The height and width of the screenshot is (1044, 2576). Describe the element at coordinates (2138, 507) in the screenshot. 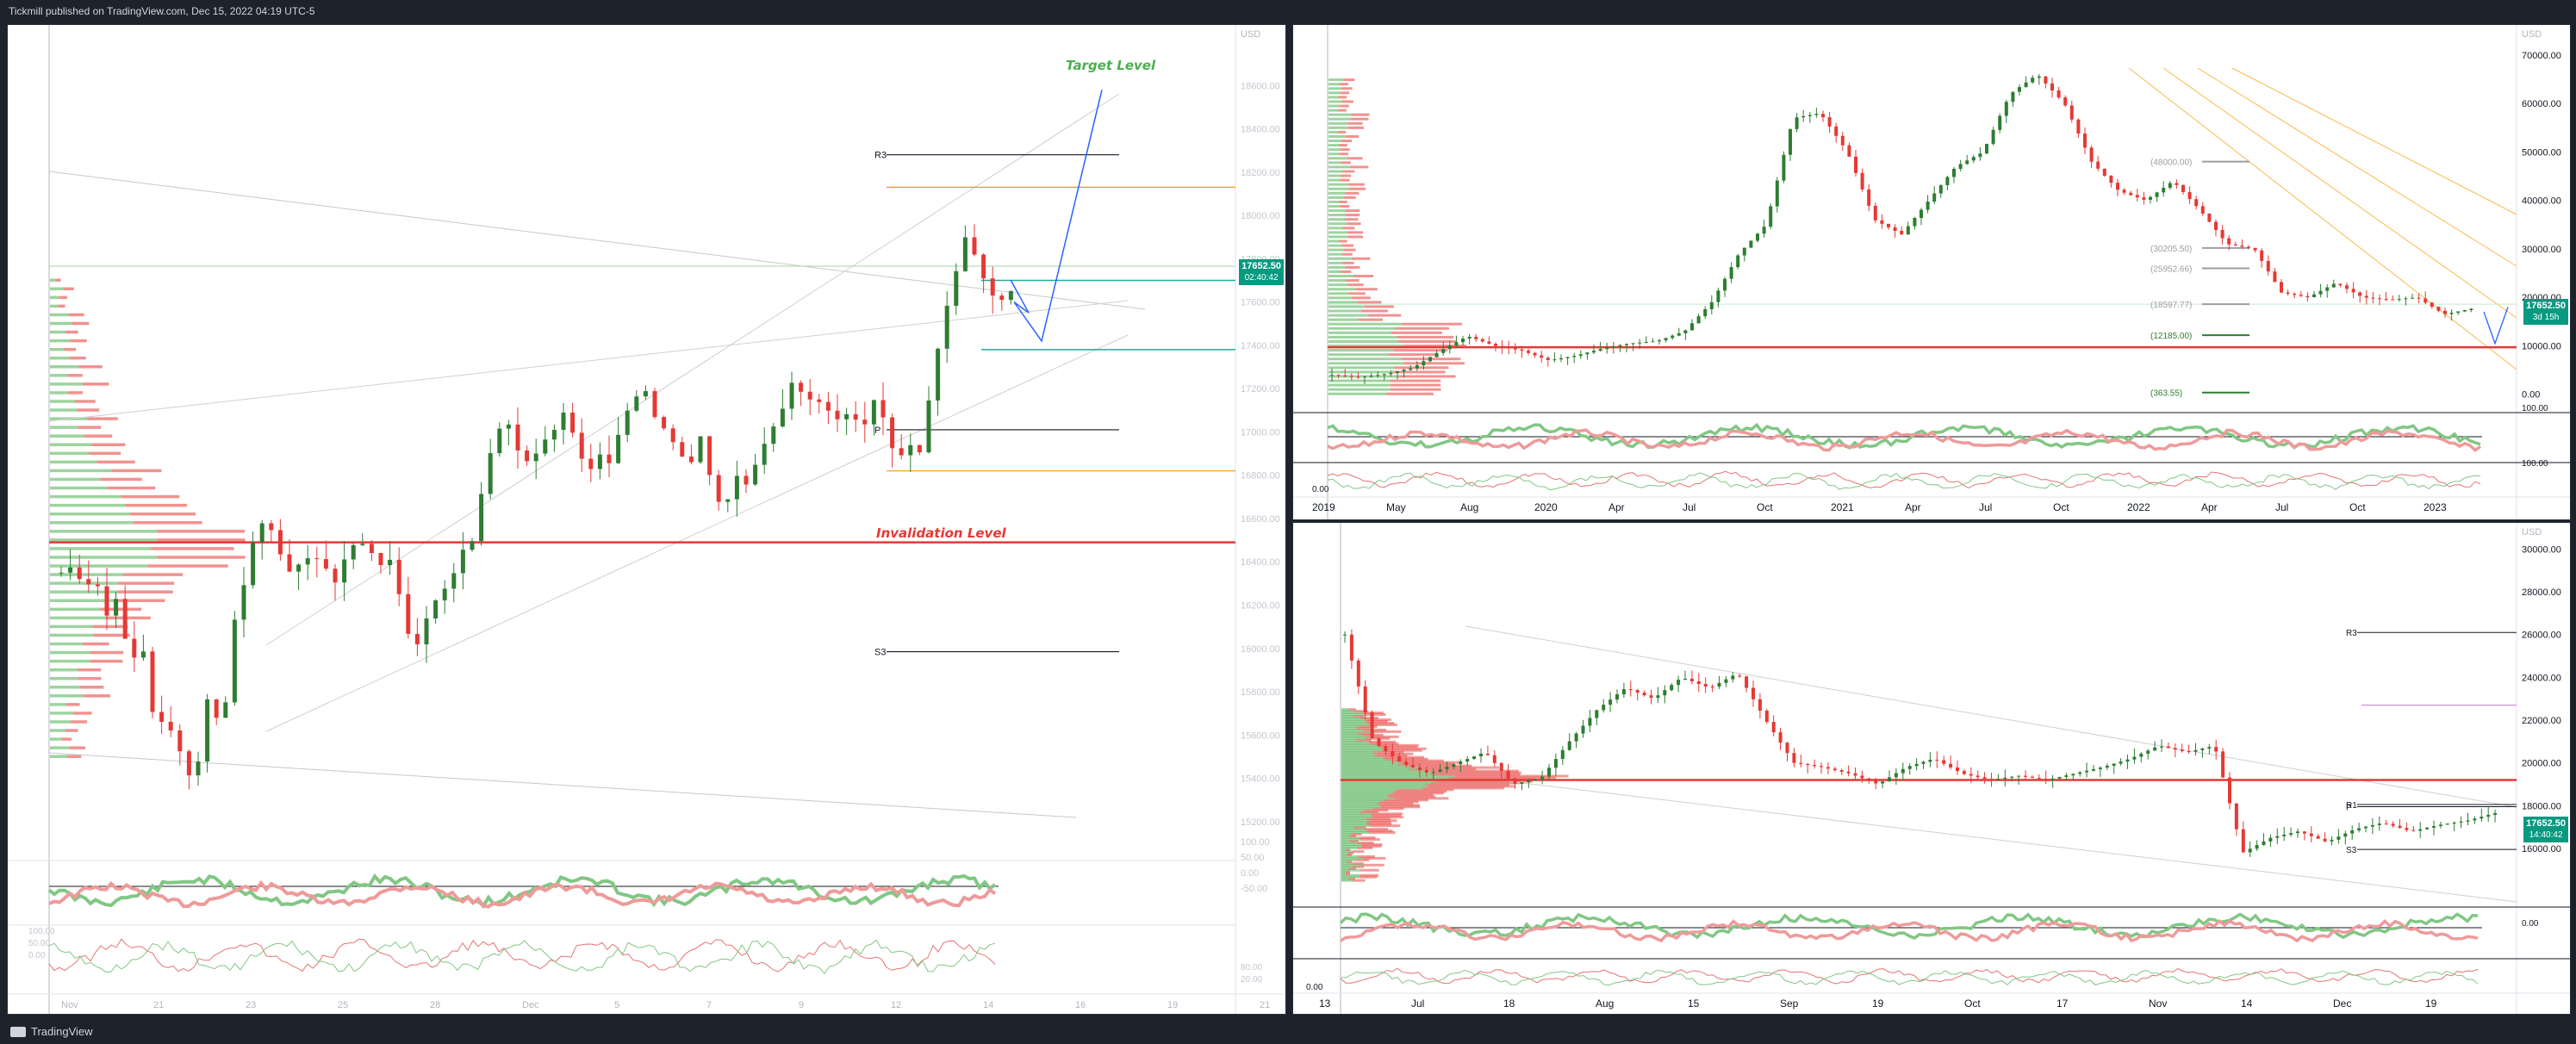

I see `tr-x-tick-label: 2022` at that location.